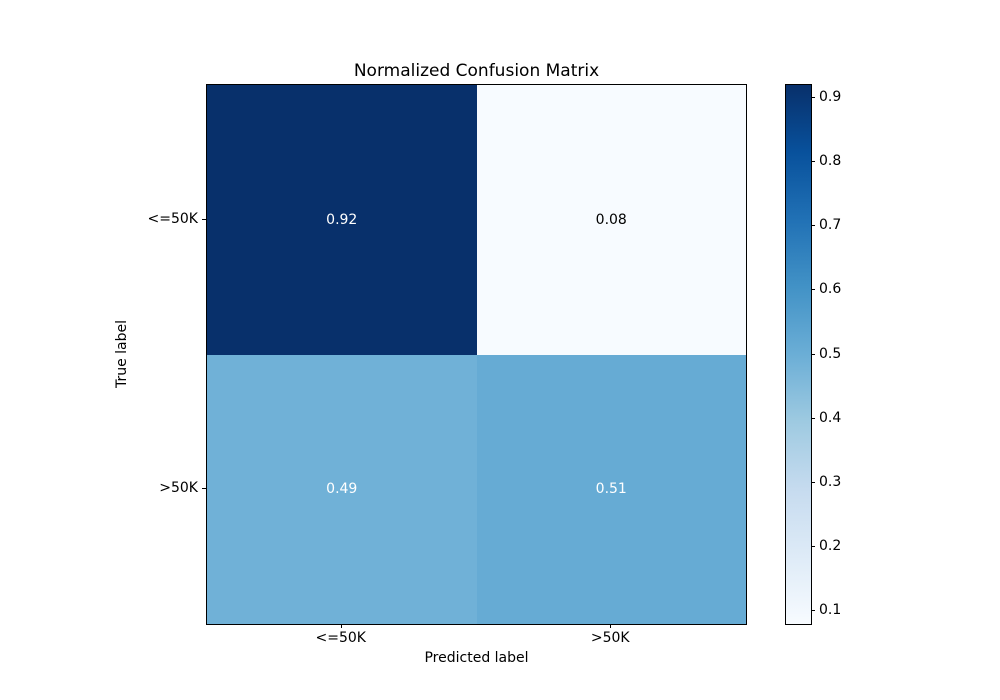 The height and width of the screenshot is (700, 1000). Describe the element at coordinates (610, 638) in the screenshot. I see `x-tick-label: >50K` at that location.